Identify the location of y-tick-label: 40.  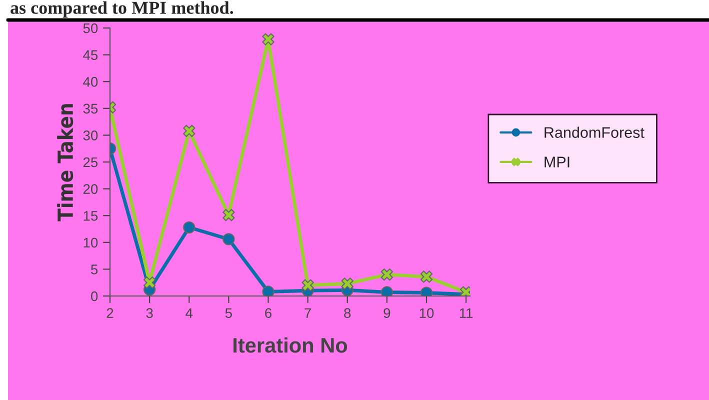
(90, 81).